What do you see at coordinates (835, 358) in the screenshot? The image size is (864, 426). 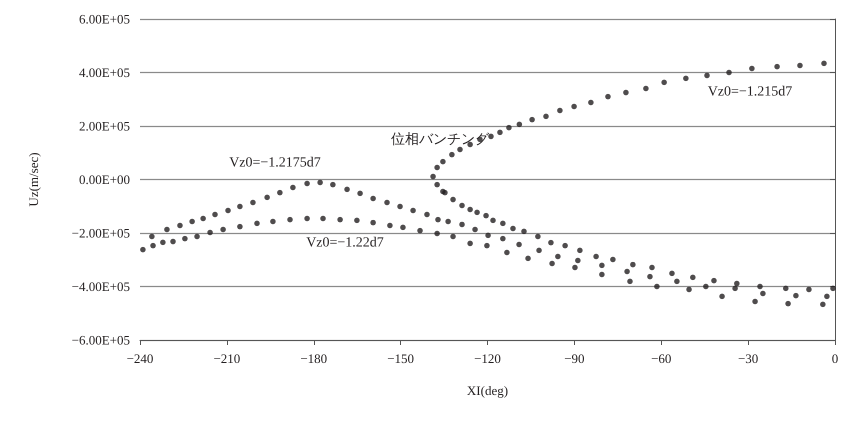 I see `x-tick-label: 0` at bounding box center [835, 358].